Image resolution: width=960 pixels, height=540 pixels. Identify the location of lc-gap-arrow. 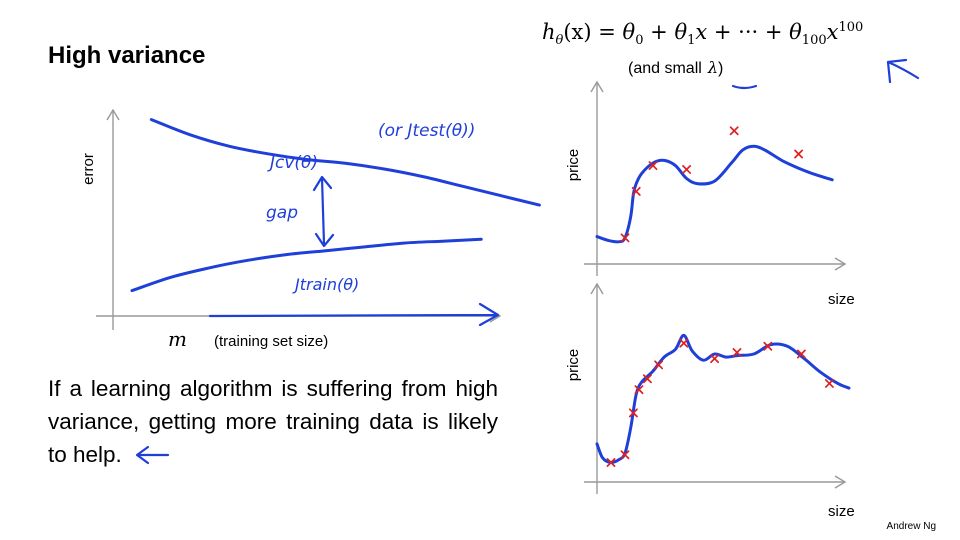
(323, 211).